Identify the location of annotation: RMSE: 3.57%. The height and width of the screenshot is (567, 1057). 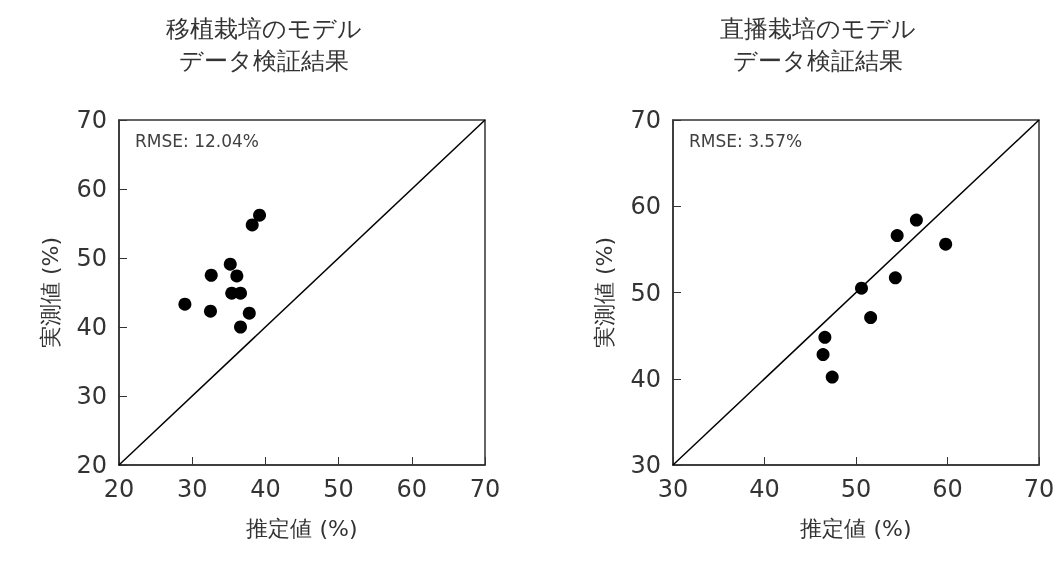
(746, 140).